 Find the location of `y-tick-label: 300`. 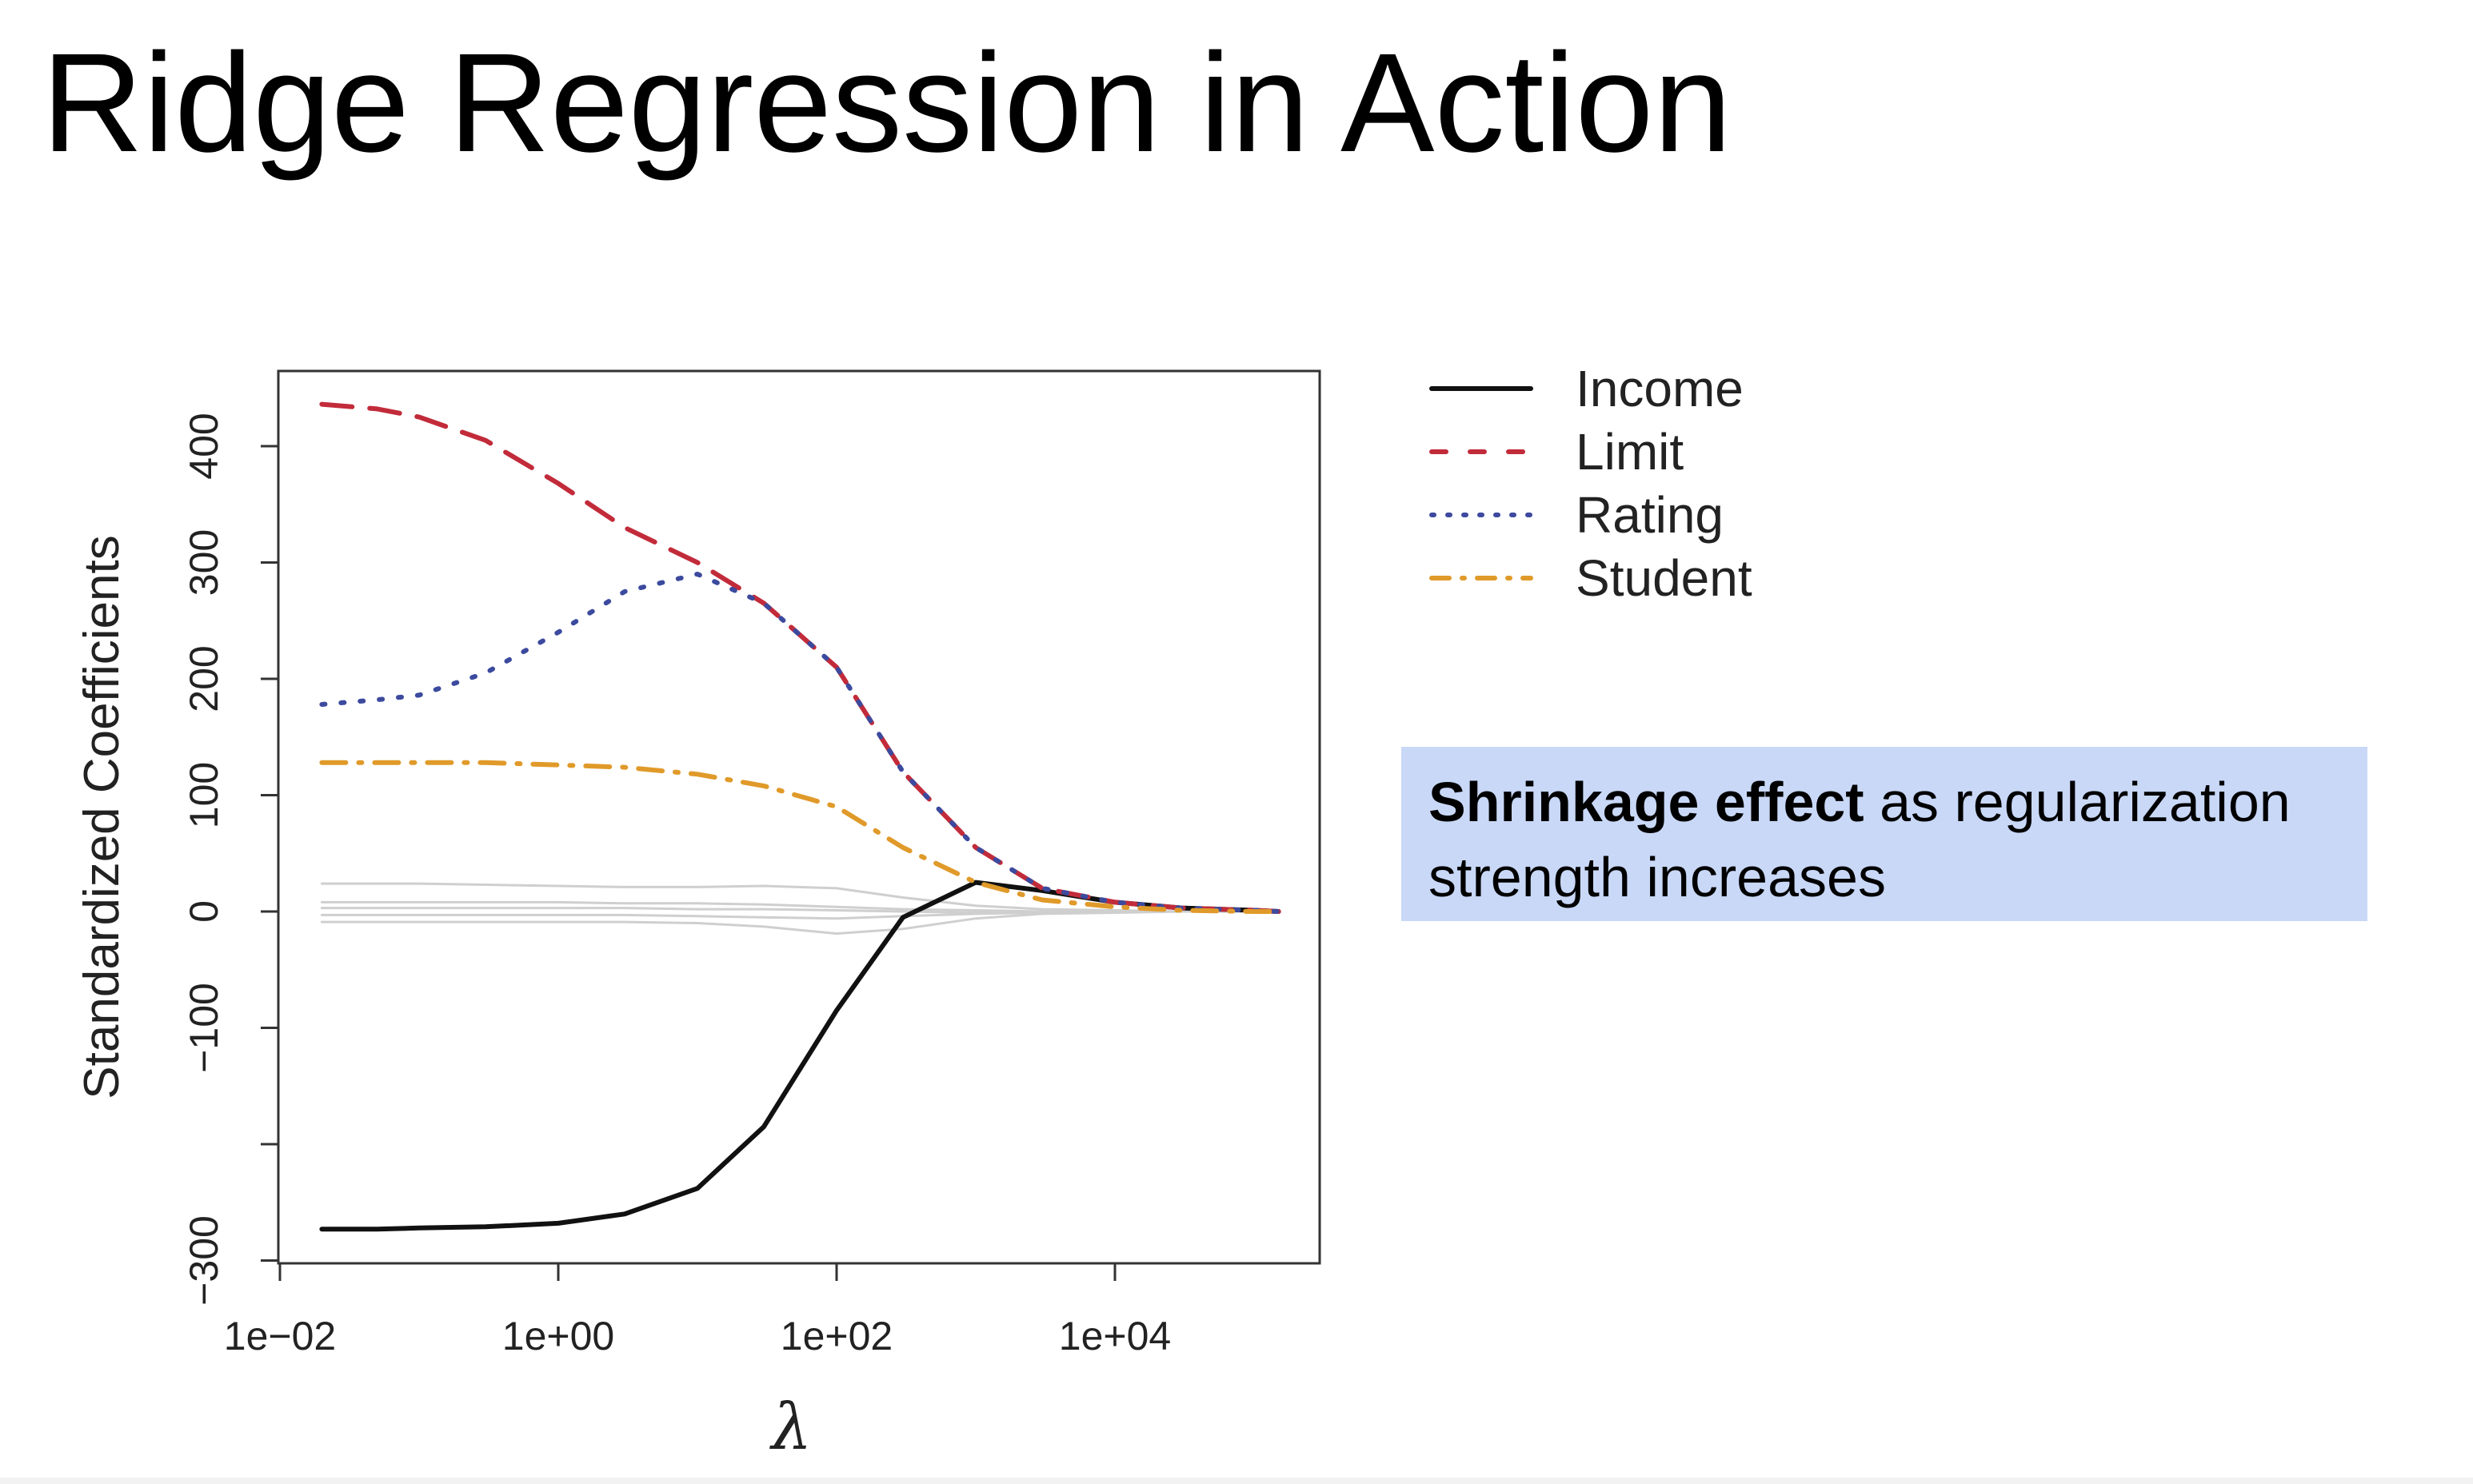

y-tick-label: 300 is located at coordinates (204, 562).